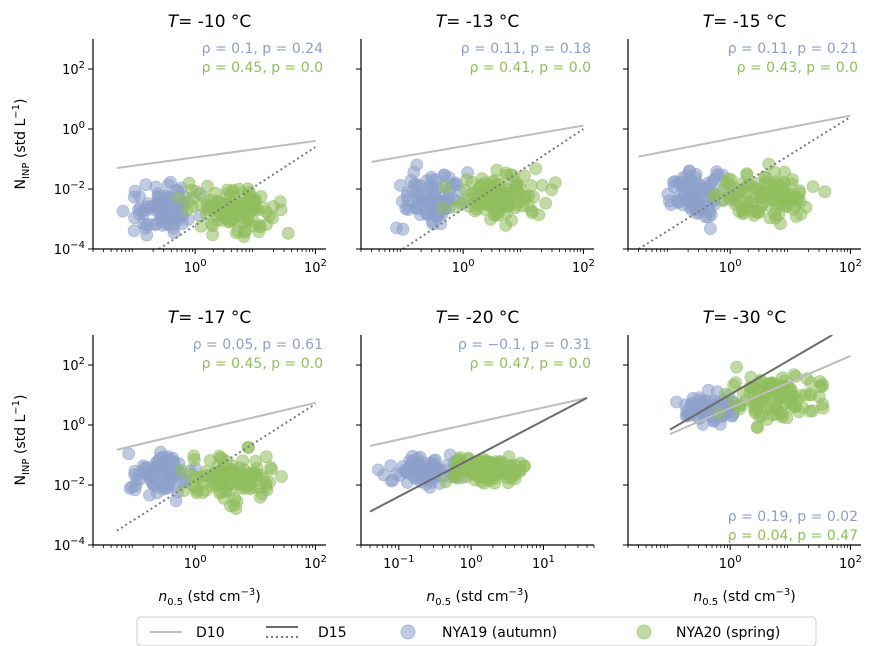 The height and width of the screenshot is (646, 869). I want to click on panel-title: T= -13 °C, so click(478, 22).